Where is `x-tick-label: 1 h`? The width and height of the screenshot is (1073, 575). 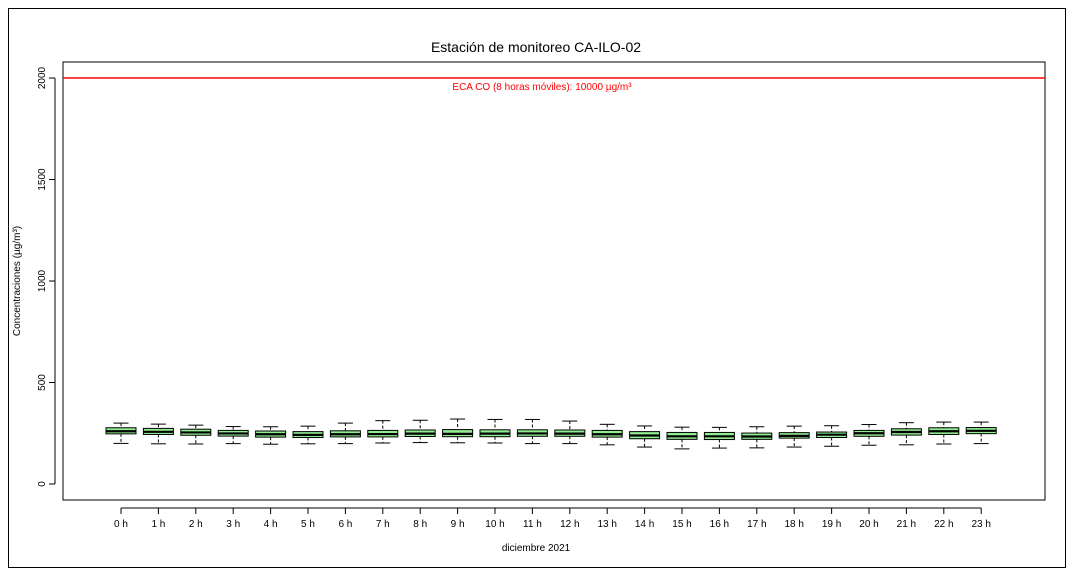 x-tick-label: 1 h is located at coordinates (158, 524).